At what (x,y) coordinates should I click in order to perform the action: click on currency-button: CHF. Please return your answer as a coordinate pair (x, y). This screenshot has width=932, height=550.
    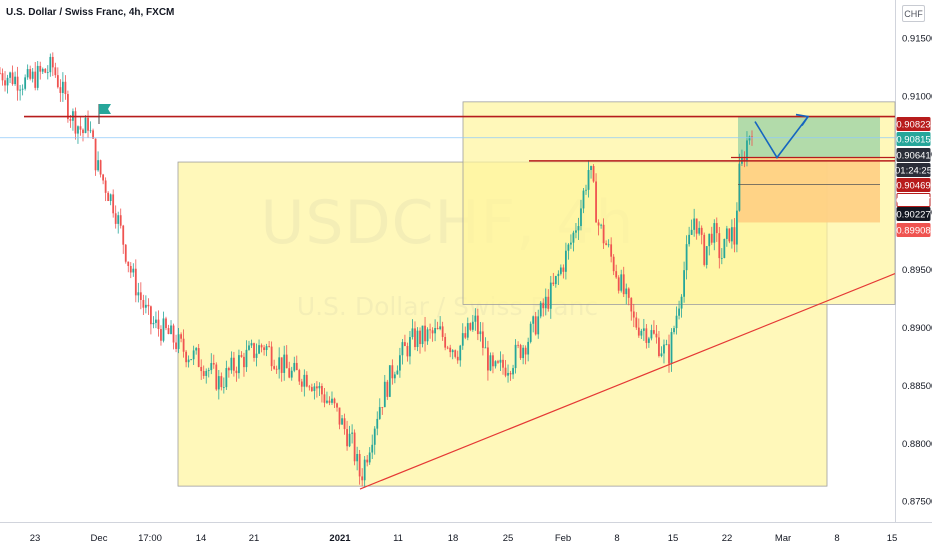
    Looking at the image, I should click on (913, 13).